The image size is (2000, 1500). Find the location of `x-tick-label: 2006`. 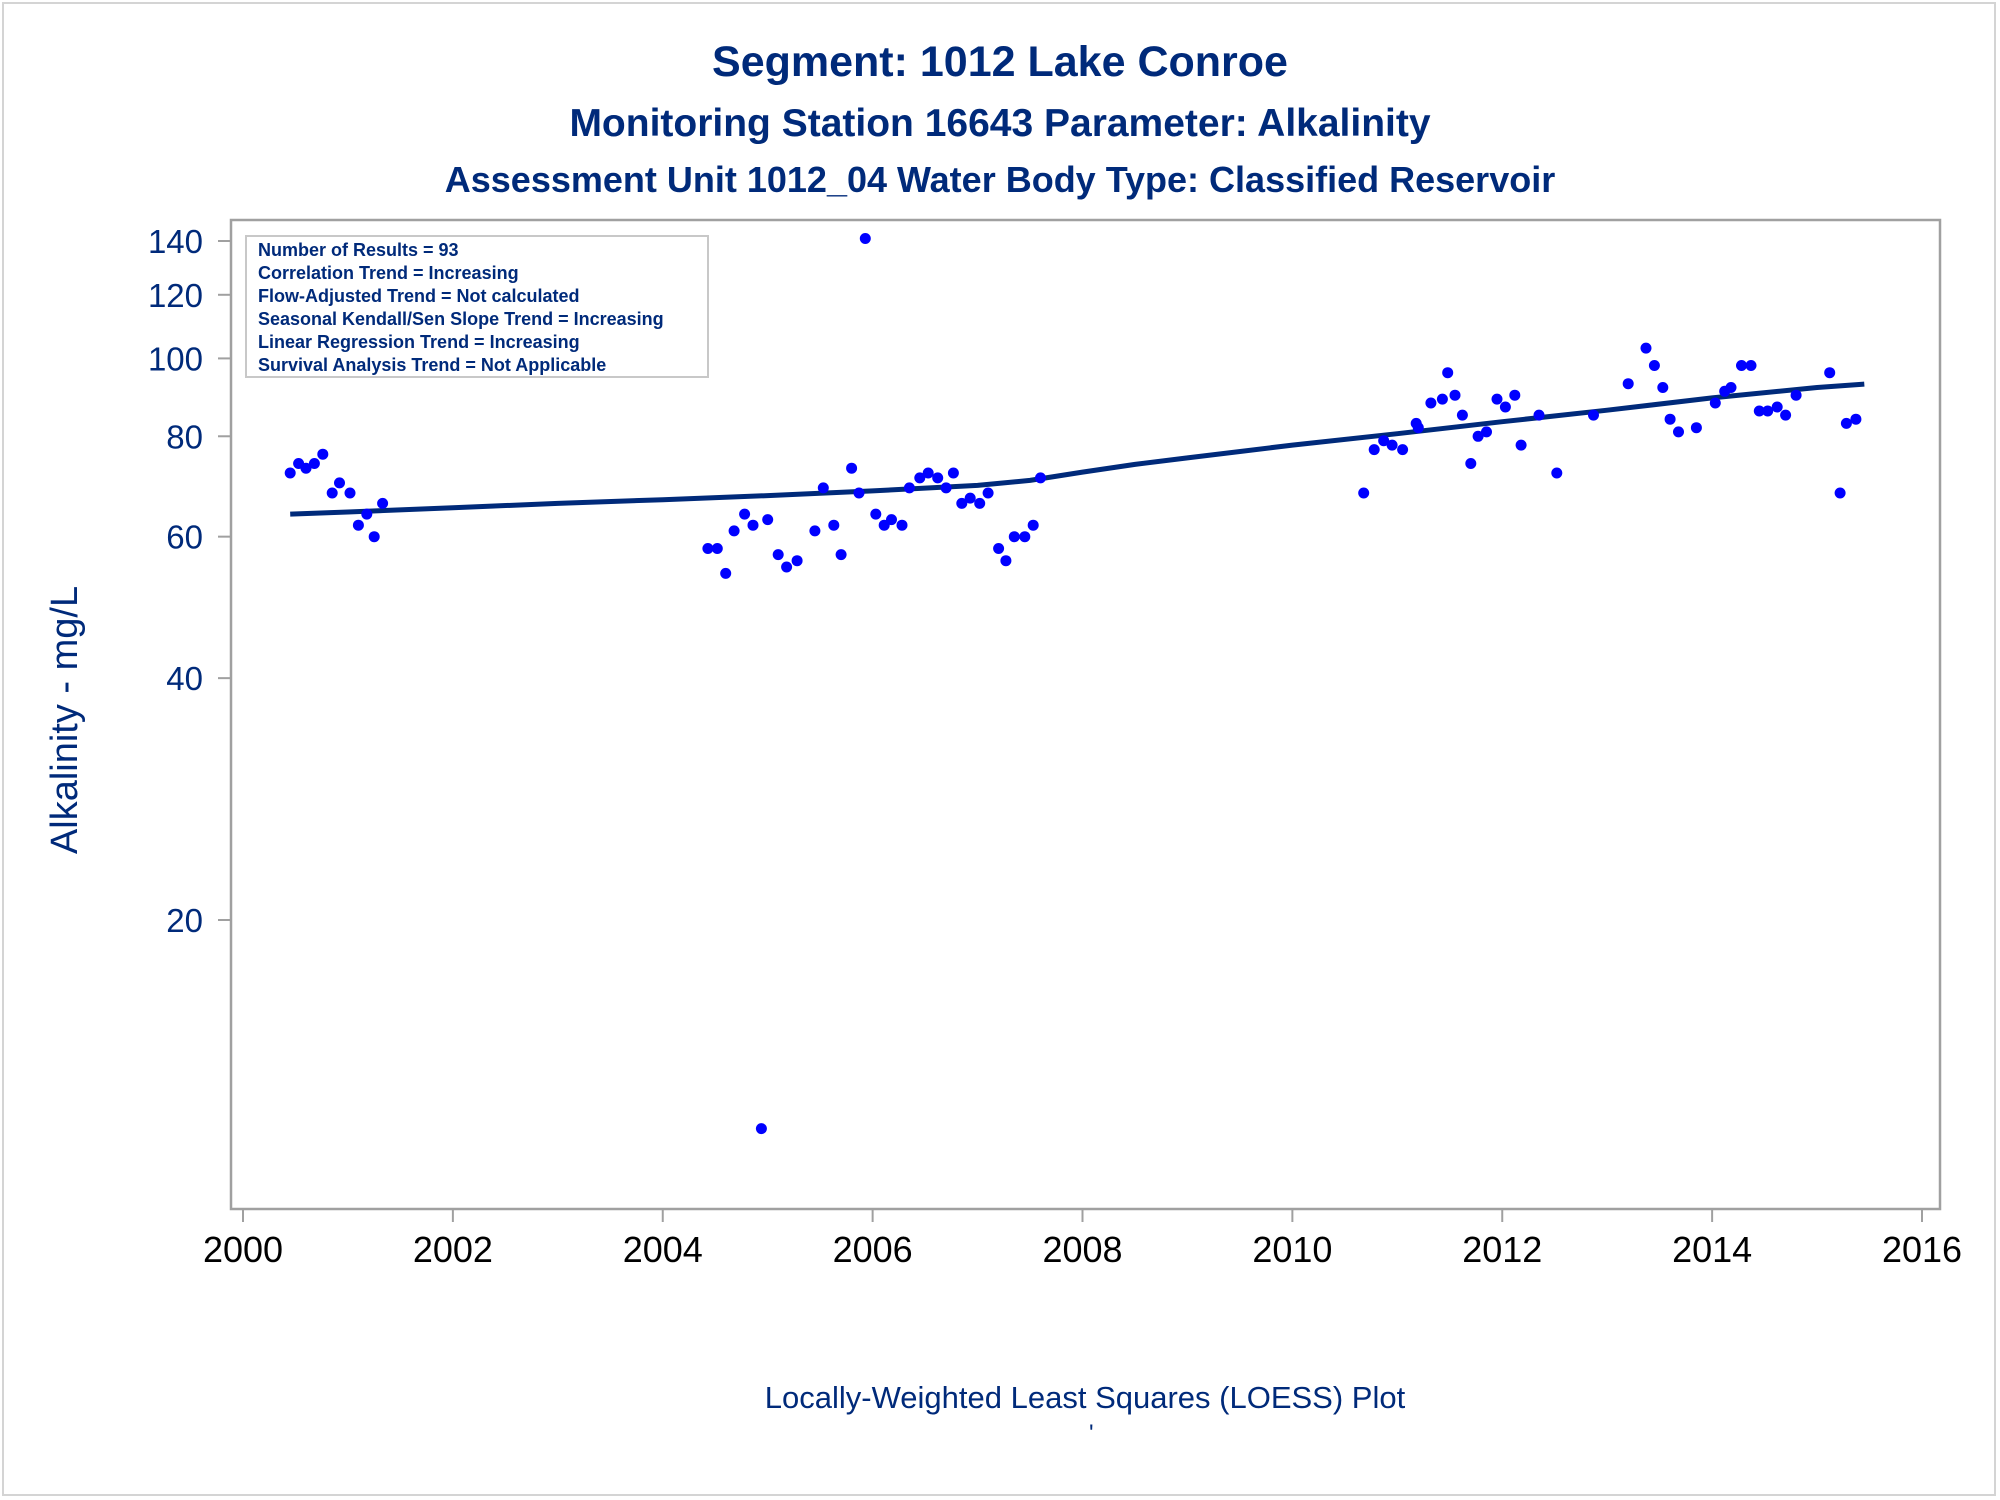

x-tick-label: 2006 is located at coordinates (873, 1249).